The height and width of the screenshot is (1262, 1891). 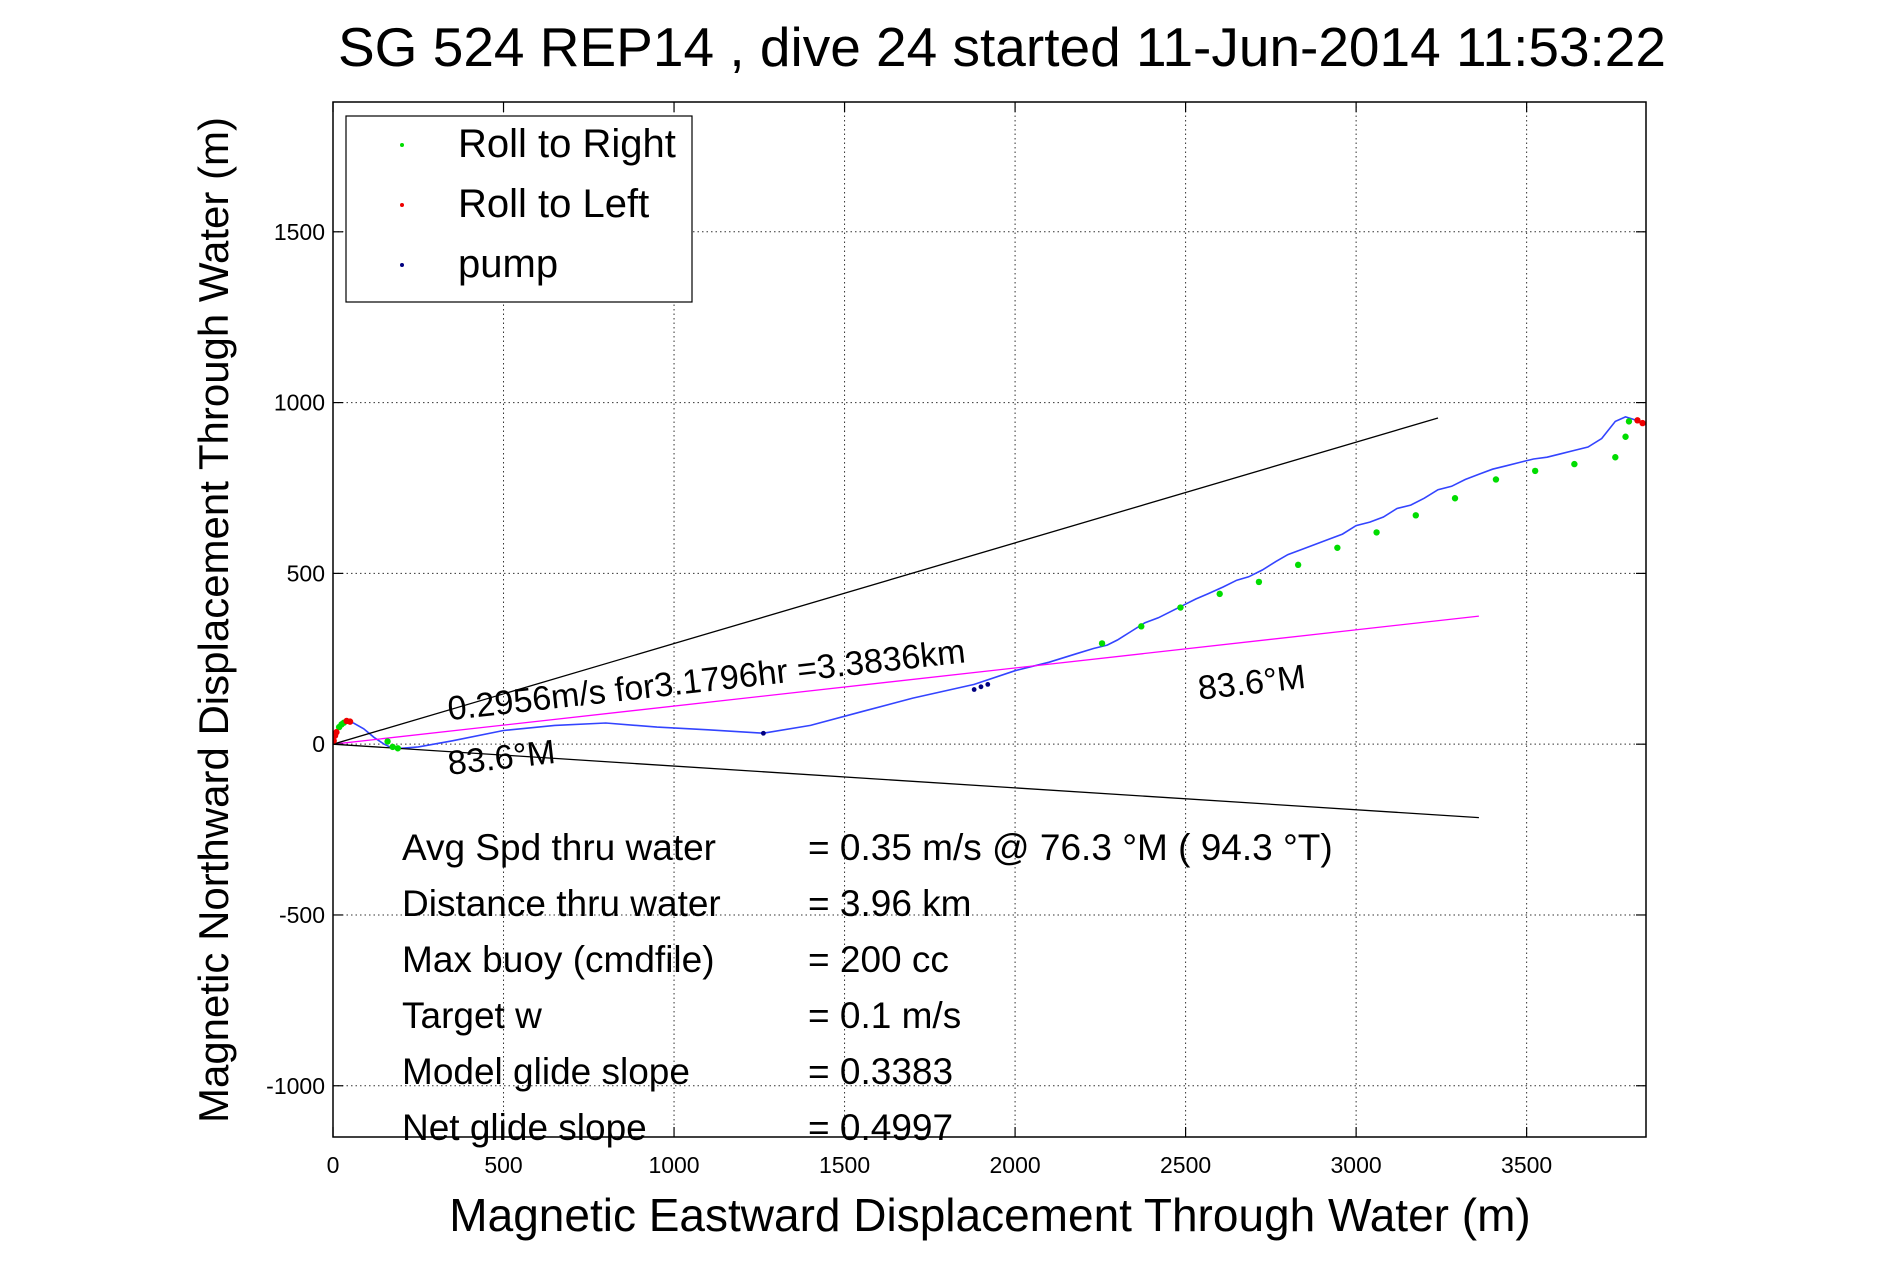 I want to click on series-line-heading-line, so click(x=906, y=680).